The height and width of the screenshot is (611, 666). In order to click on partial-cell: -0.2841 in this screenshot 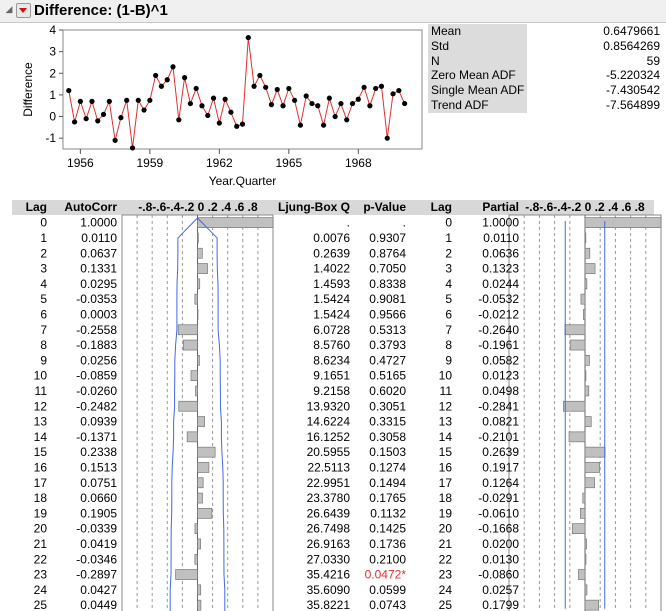, I will do `click(498, 406)`.